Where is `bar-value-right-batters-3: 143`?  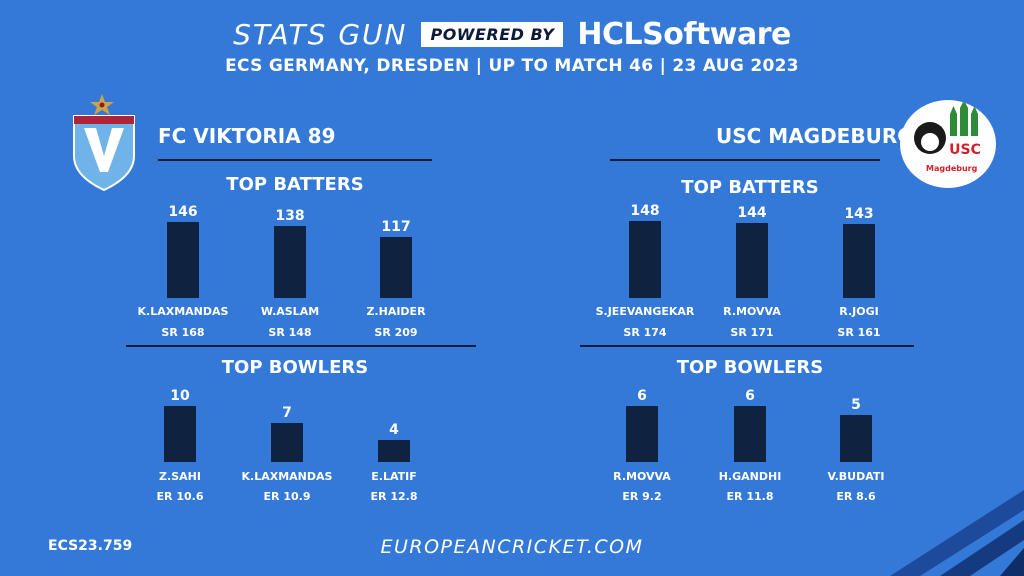
bar-value-right-batters-3: 143 is located at coordinates (859, 214).